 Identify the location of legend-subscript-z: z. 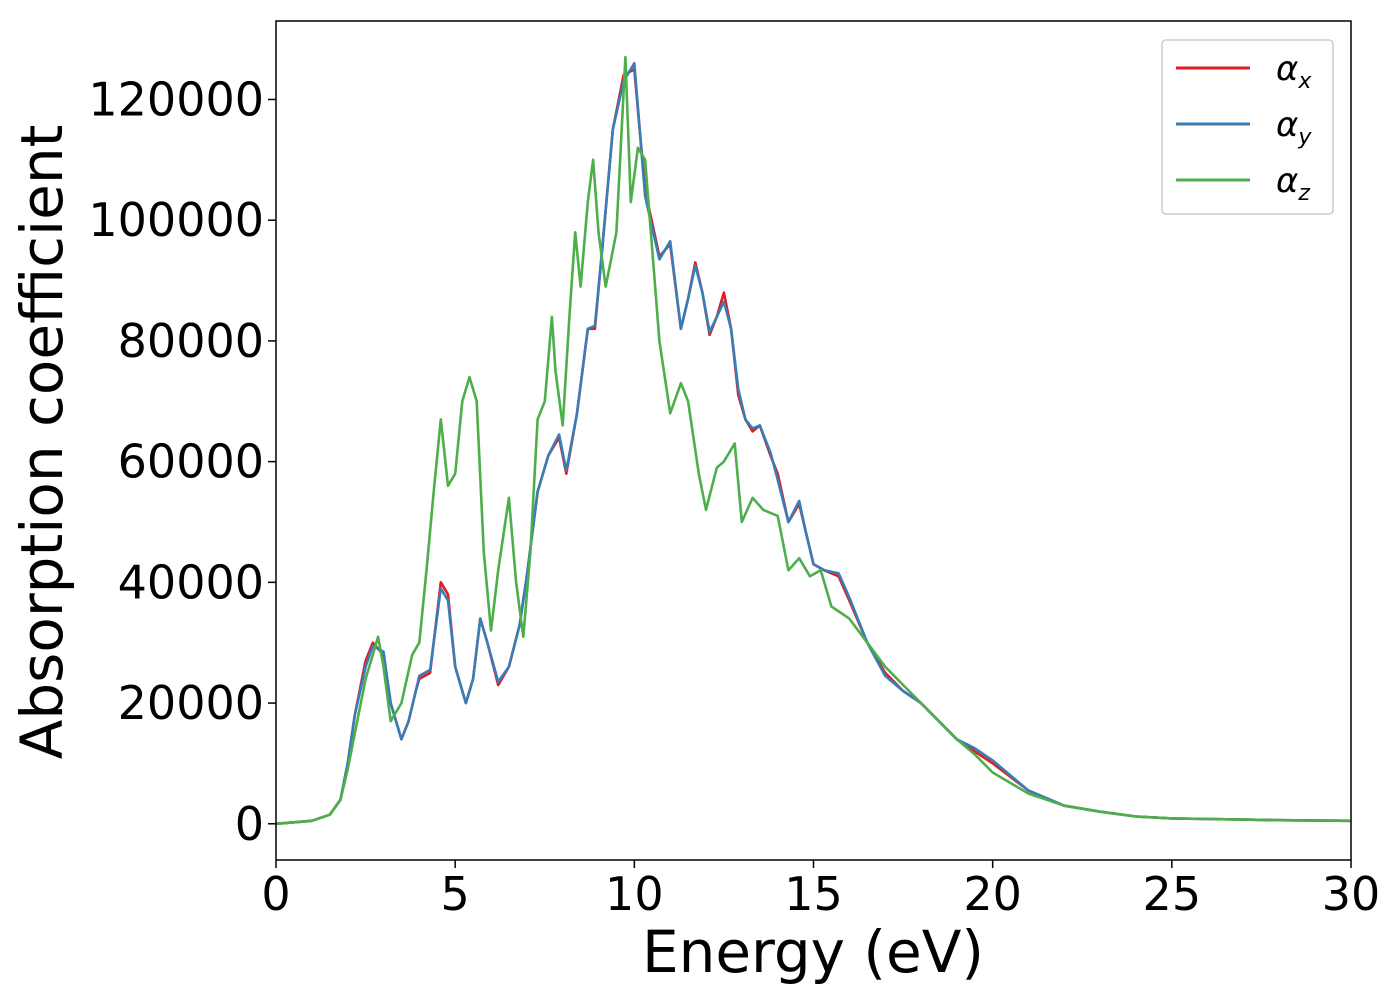
(1303, 193).